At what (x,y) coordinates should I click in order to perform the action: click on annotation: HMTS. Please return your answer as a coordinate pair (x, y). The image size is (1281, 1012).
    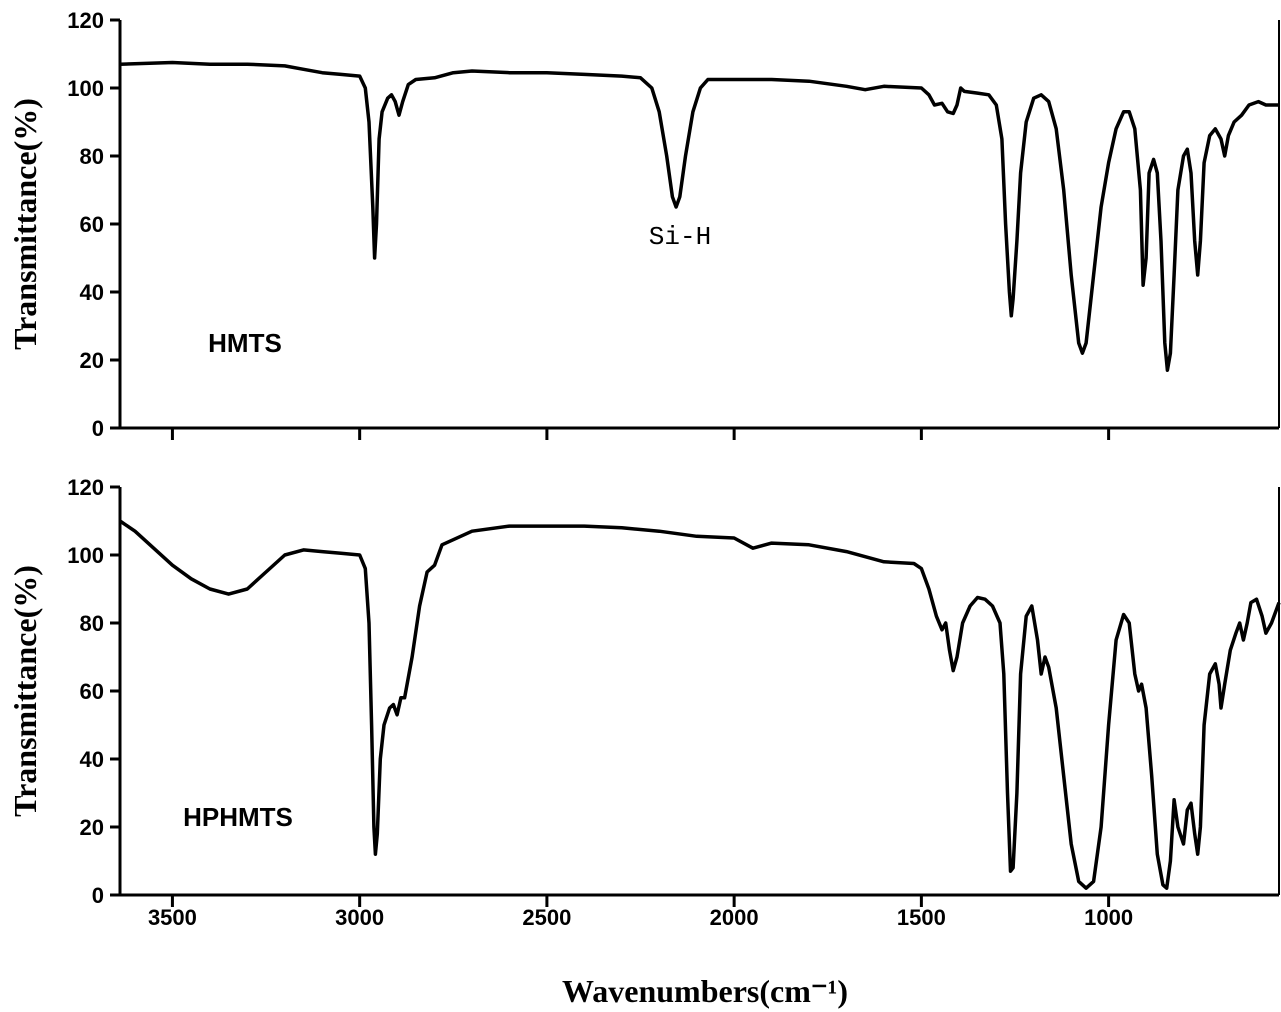
    Looking at the image, I should click on (245, 343).